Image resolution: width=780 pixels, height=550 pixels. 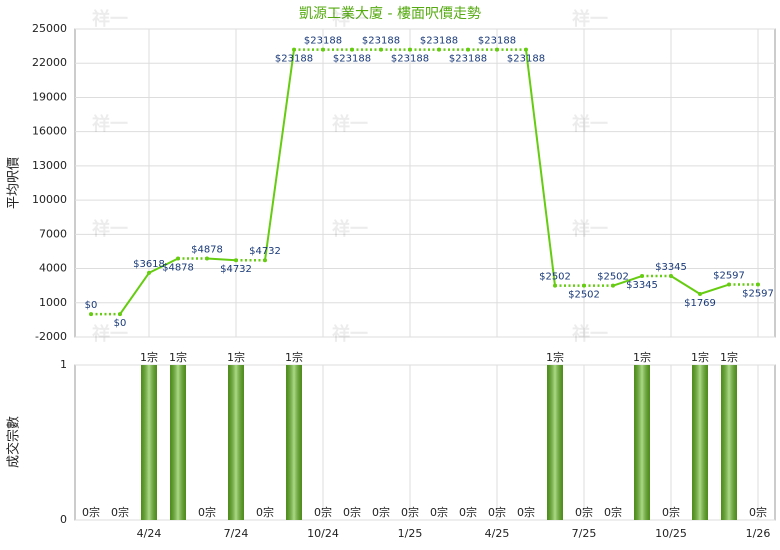 What do you see at coordinates (49, 62) in the screenshot?
I see `y-tick-label: 22000` at bounding box center [49, 62].